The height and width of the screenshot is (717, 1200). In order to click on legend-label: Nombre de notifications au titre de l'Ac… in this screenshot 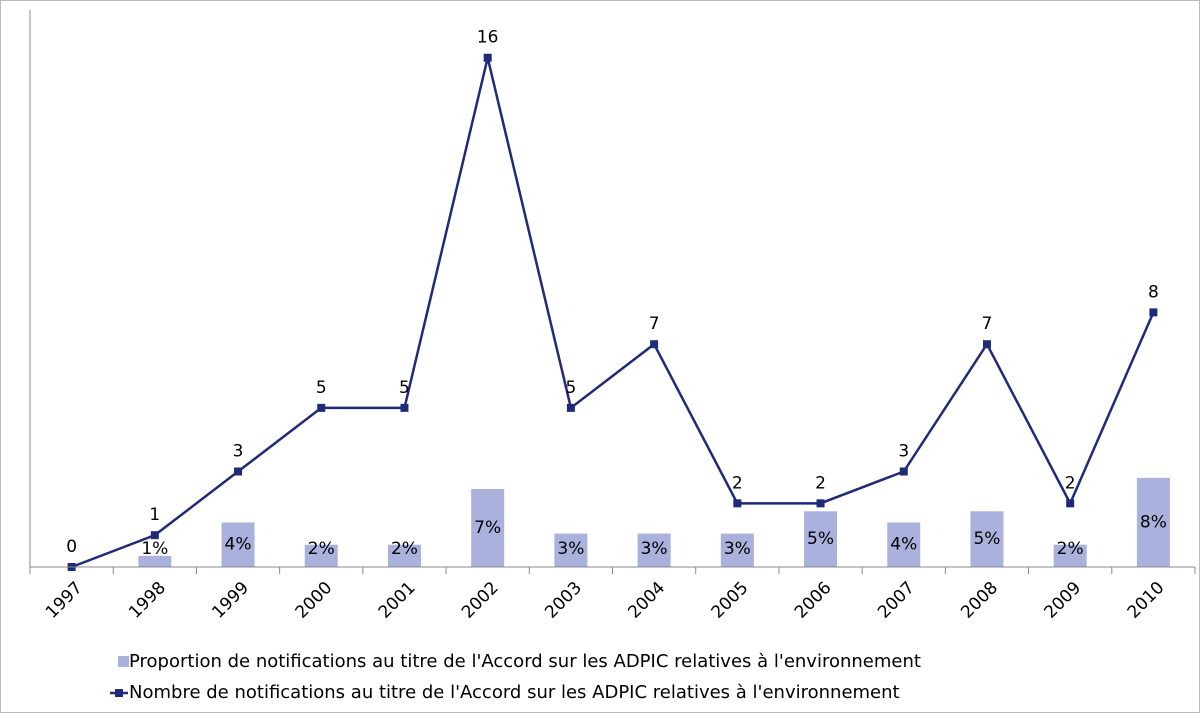, I will do `click(514, 692)`.